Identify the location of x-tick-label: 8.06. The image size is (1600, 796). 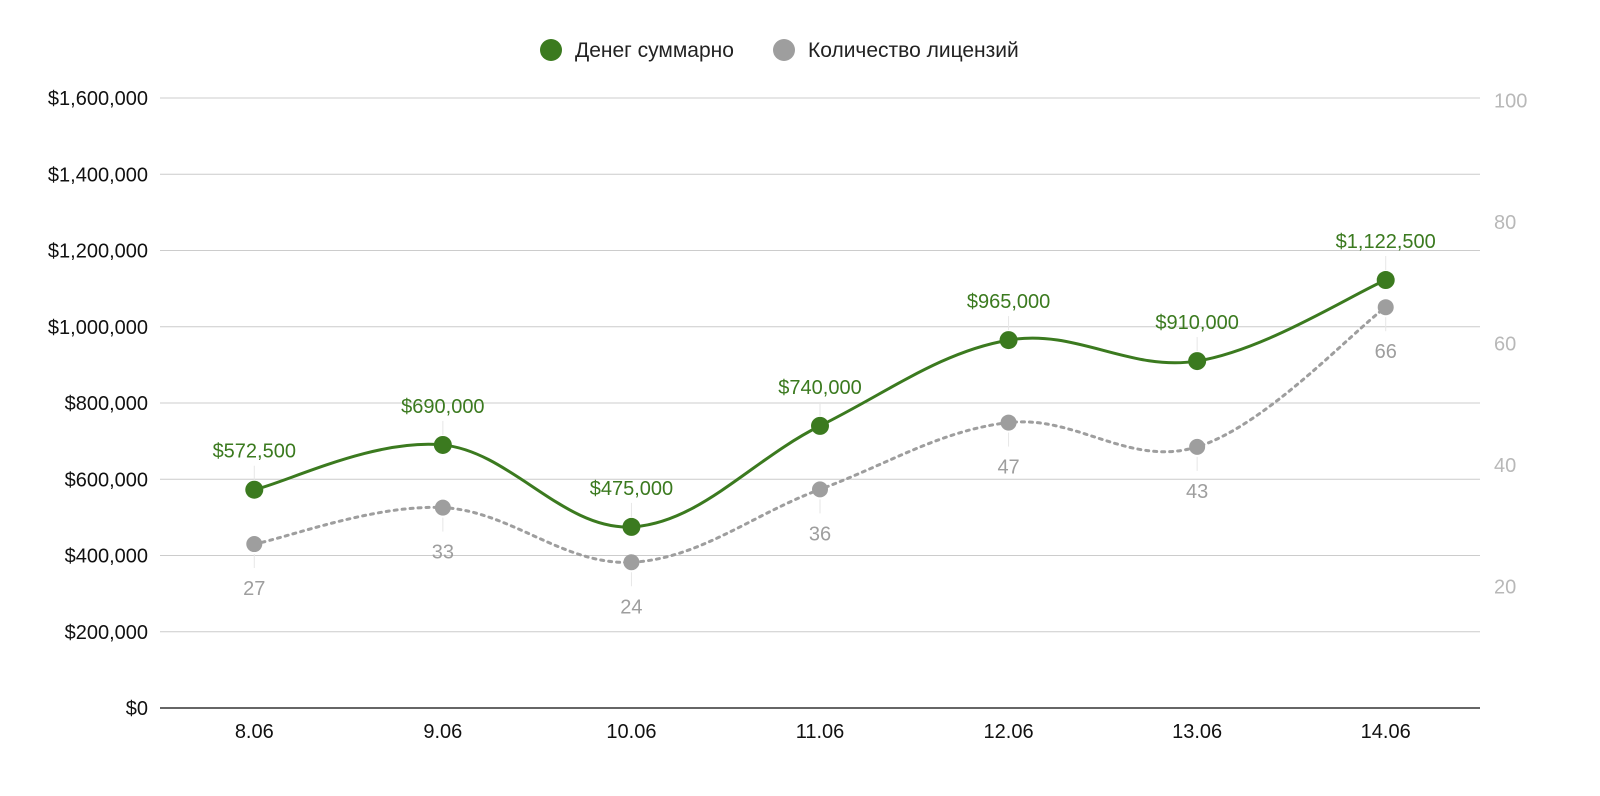
(254, 732).